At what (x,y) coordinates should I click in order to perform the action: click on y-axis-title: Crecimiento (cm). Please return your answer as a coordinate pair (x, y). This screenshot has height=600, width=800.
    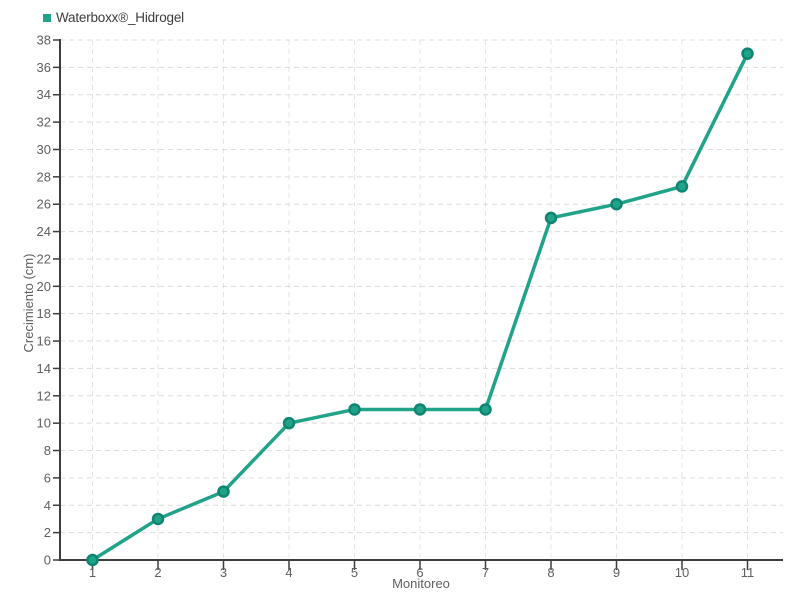
    Looking at the image, I should click on (28, 303).